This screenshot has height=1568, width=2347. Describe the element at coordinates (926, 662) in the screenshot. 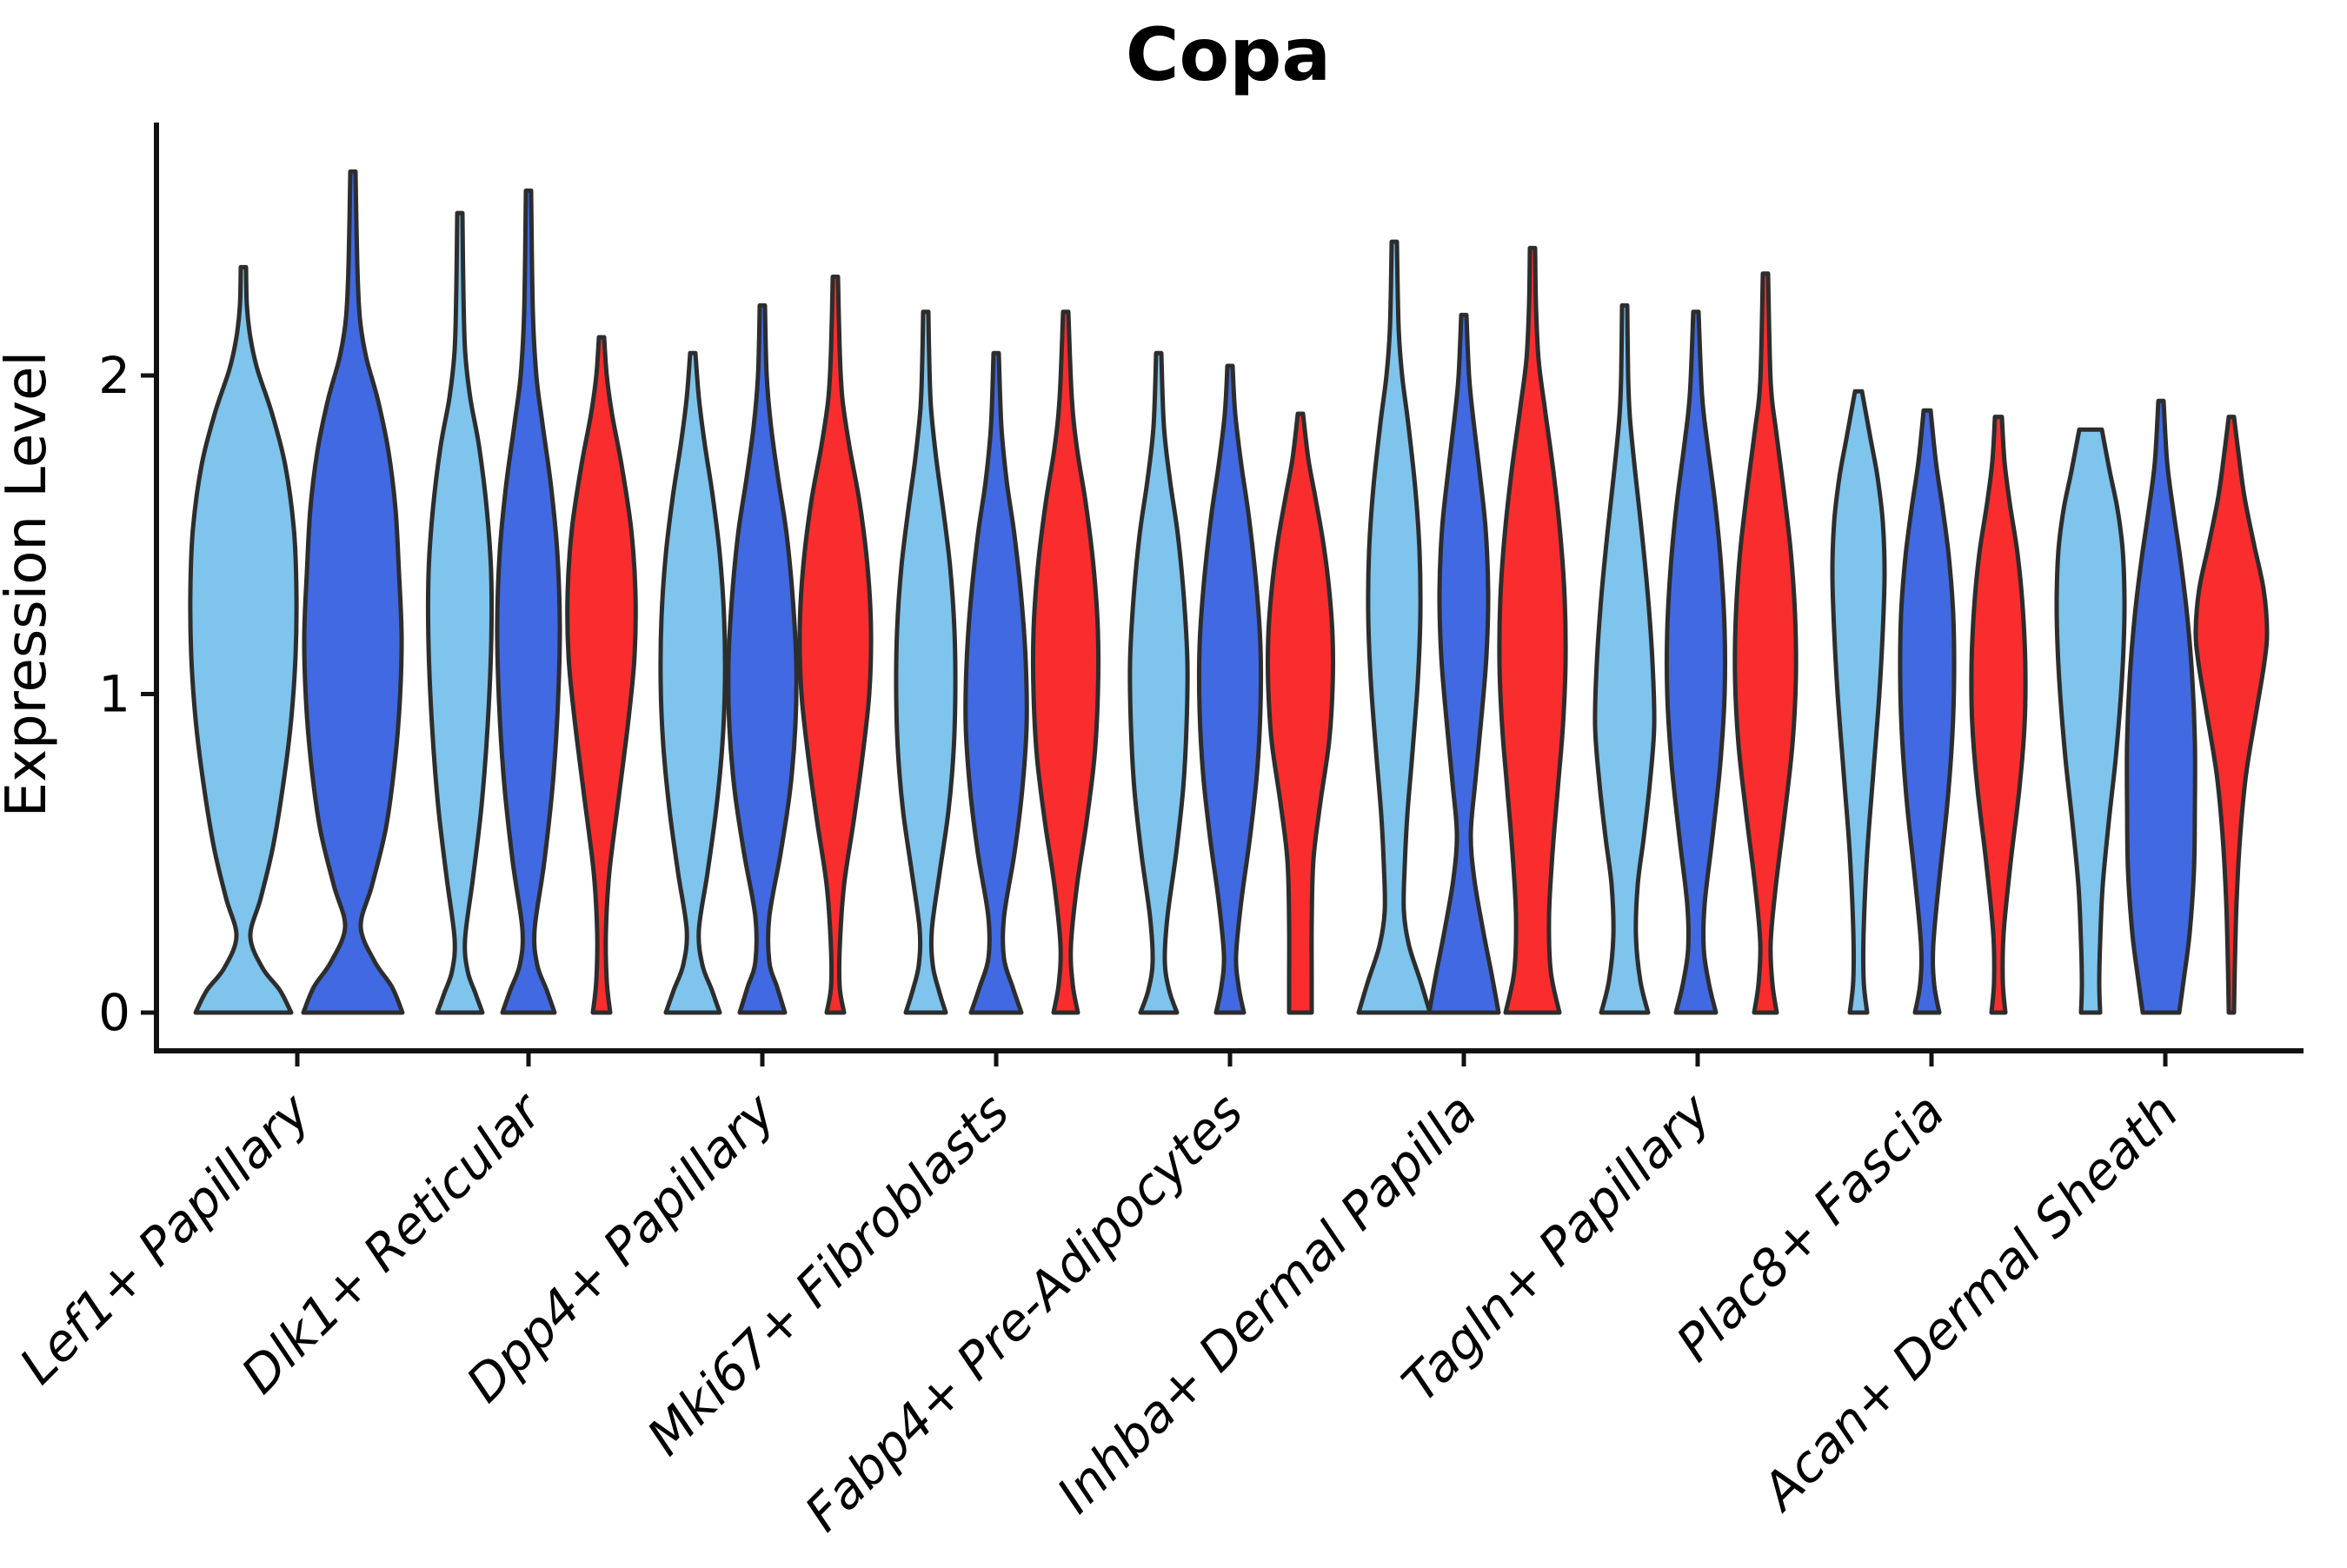

I see `violin-mki67-series1` at that location.